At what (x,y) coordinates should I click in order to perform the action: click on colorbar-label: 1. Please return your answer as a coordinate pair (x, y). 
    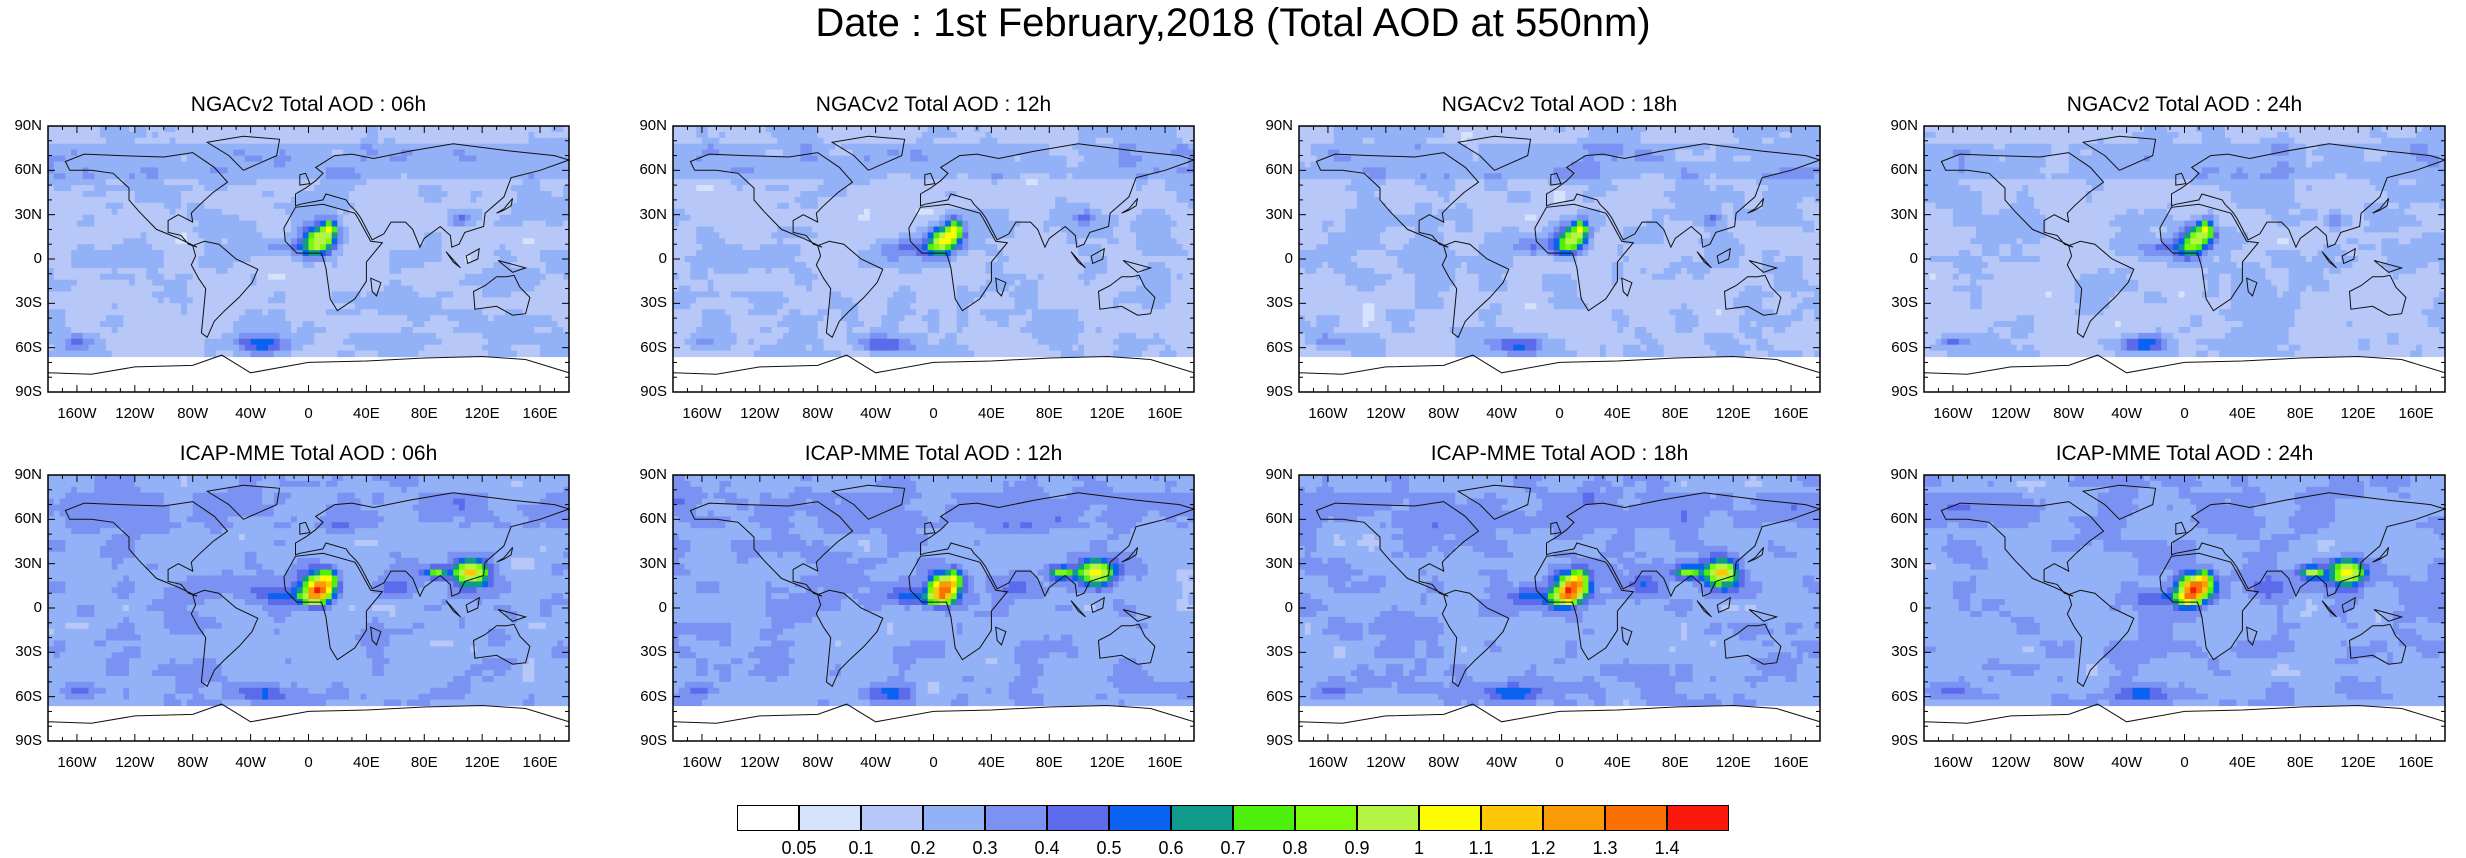
    Looking at the image, I should click on (1419, 848).